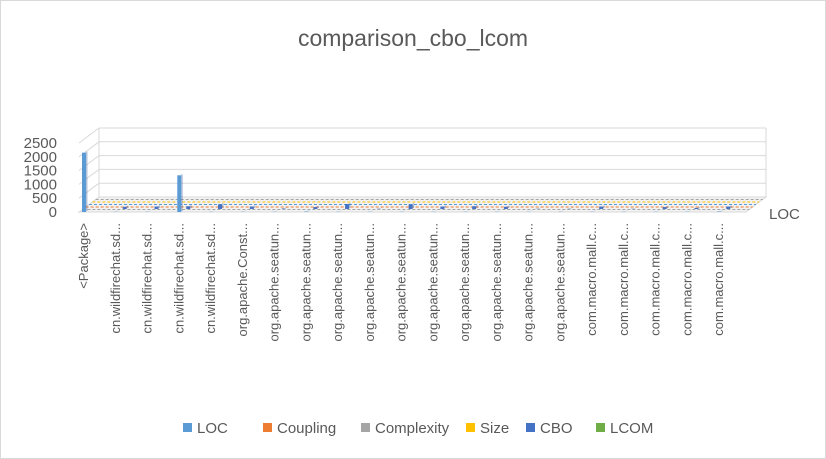 Image resolution: width=826 pixels, height=459 pixels. Describe the element at coordinates (306, 428) in the screenshot. I see `legend-label-coupling: Coupling` at that location.